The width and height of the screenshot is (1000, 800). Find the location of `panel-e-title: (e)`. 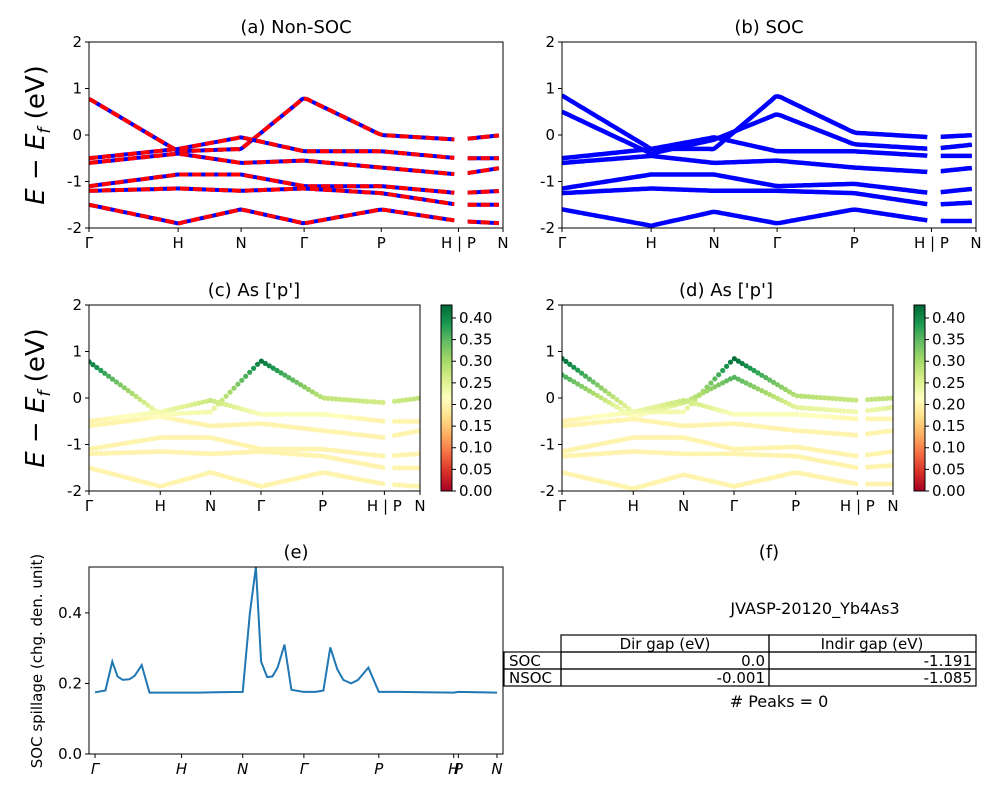

panel-e-title: (e) is located at coordinates (295, 552).